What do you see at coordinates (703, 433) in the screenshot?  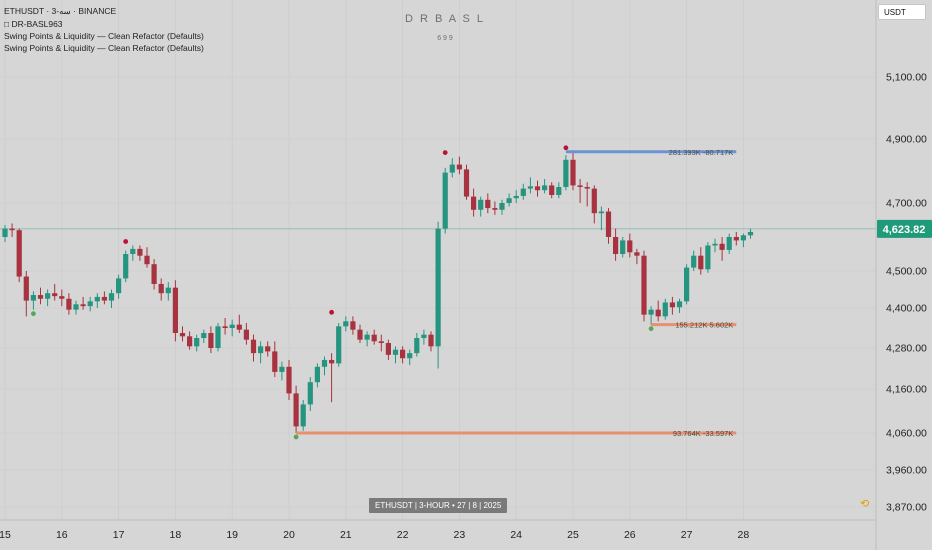 I see `liquidity-label: 93.764K -33.597K` at bounding box center [703, 433].